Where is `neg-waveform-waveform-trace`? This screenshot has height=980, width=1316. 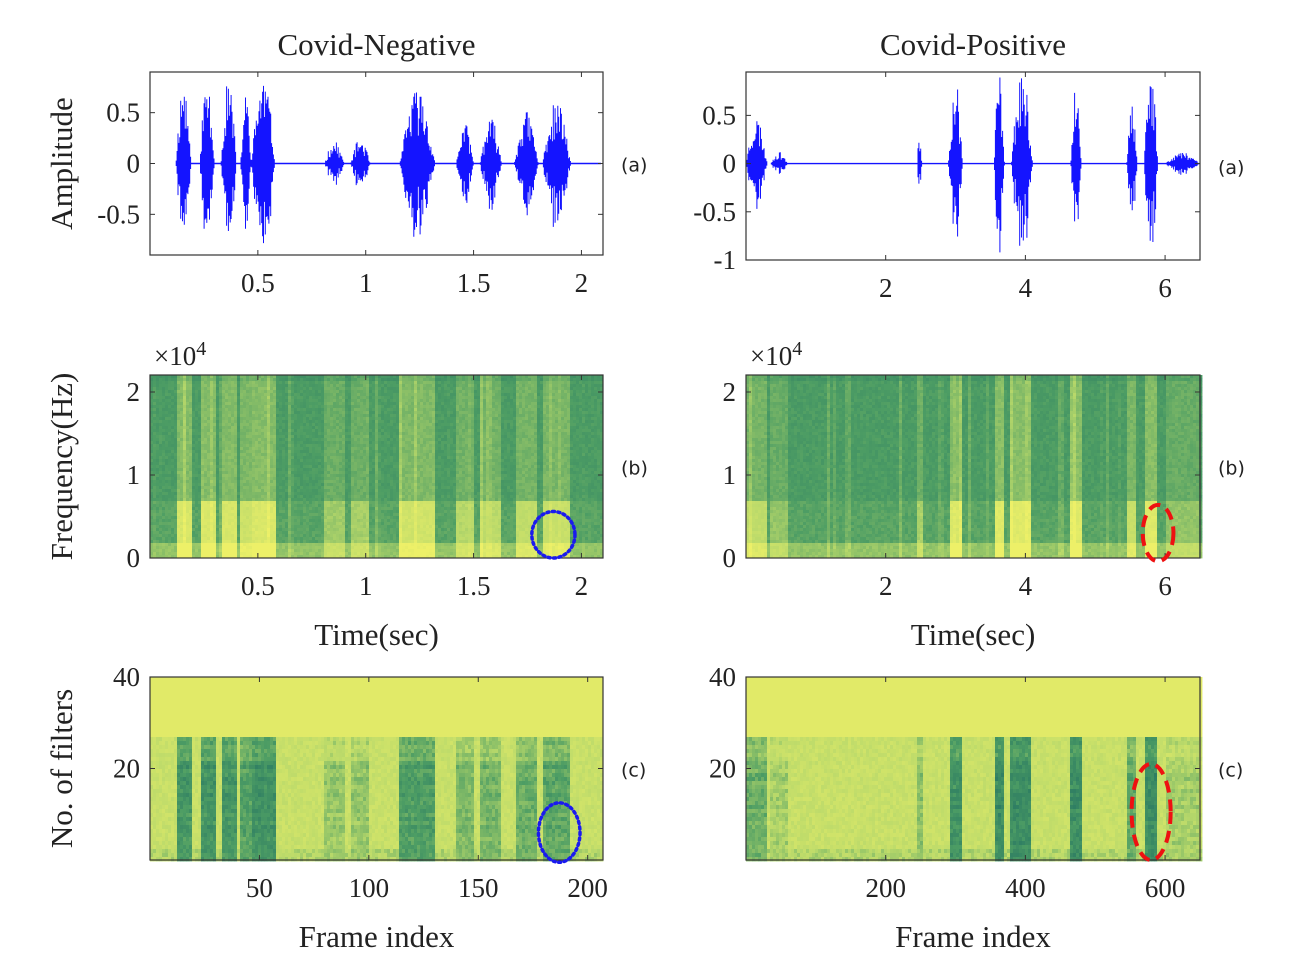
neg-waveform-waveform-trace is located at coordinates (373, 164).